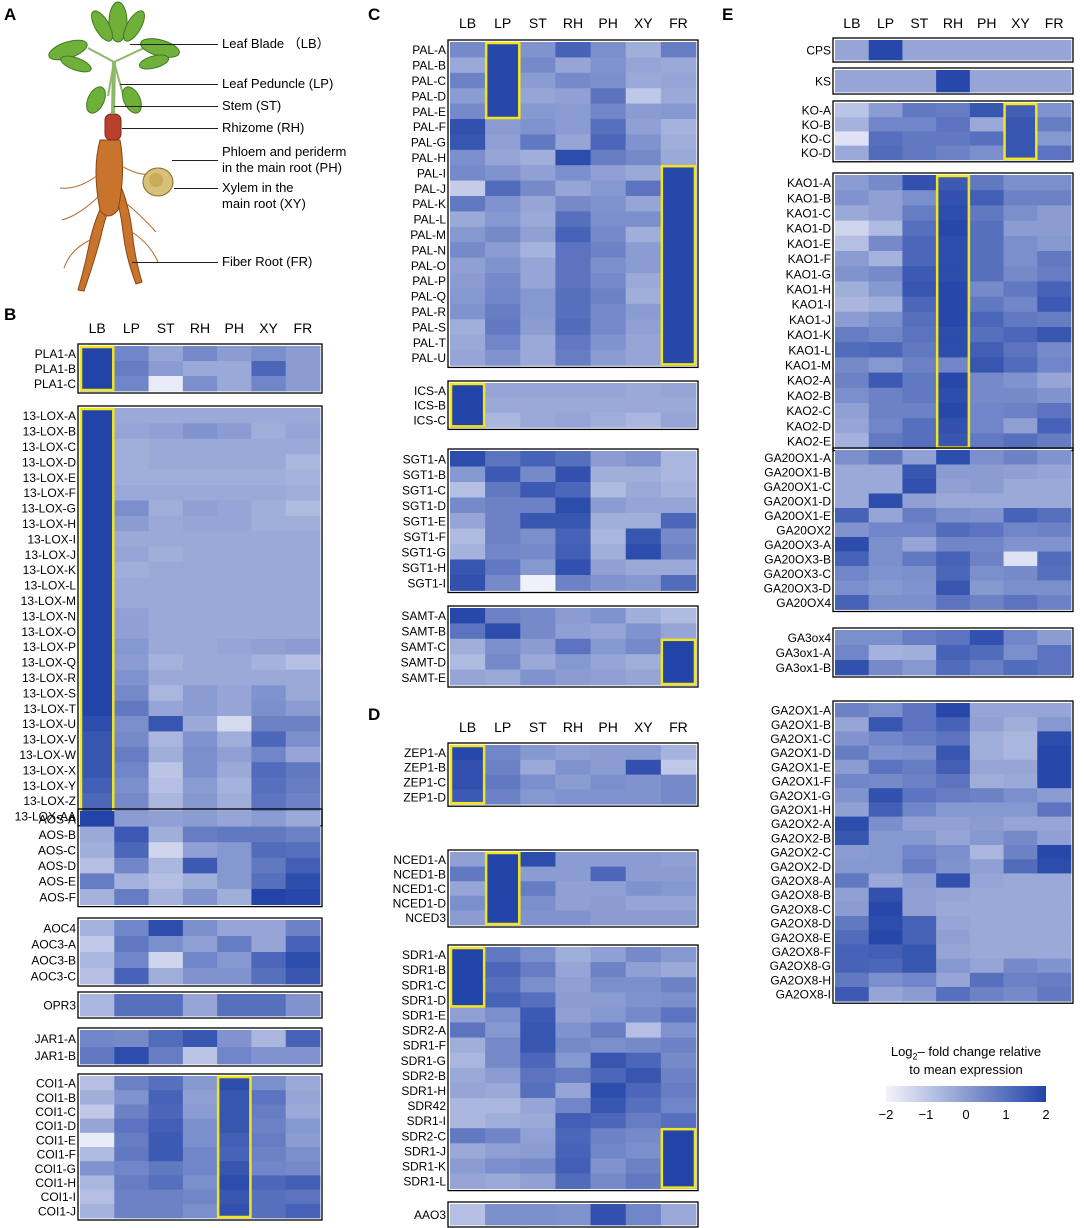 The height and width of the screenshot is (1228, 1084). Describe the element at coordinates (234, 1111) in the screenshot. I see `heat-cell-coi1-c-ph` at that location.